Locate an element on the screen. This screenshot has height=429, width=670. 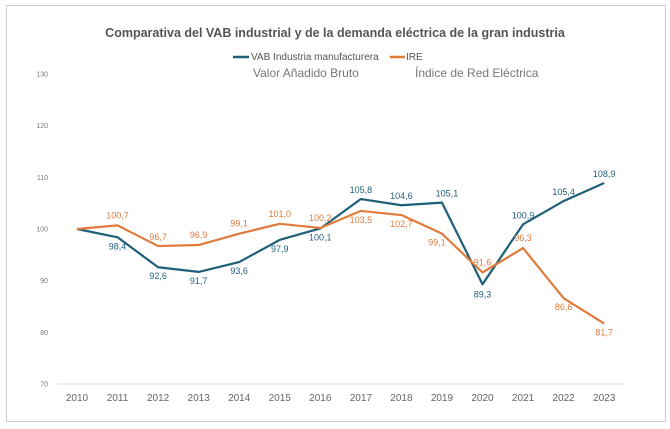
data-label: 102,7 is located at coordinates (401, 224).